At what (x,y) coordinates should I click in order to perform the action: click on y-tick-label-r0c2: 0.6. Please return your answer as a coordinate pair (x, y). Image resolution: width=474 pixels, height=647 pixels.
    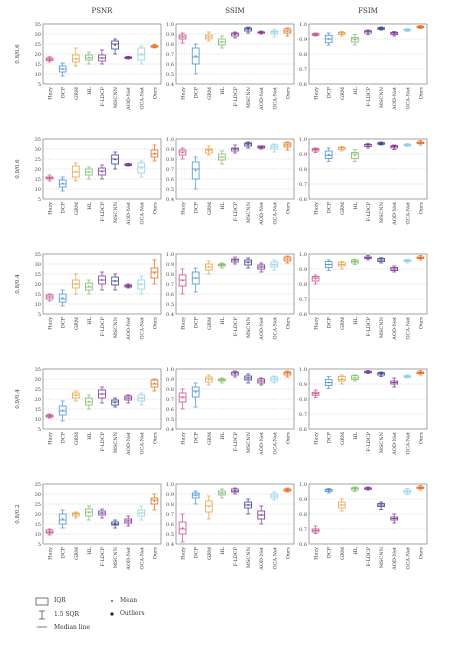
    Looking at the image, I should click on (303, 85).